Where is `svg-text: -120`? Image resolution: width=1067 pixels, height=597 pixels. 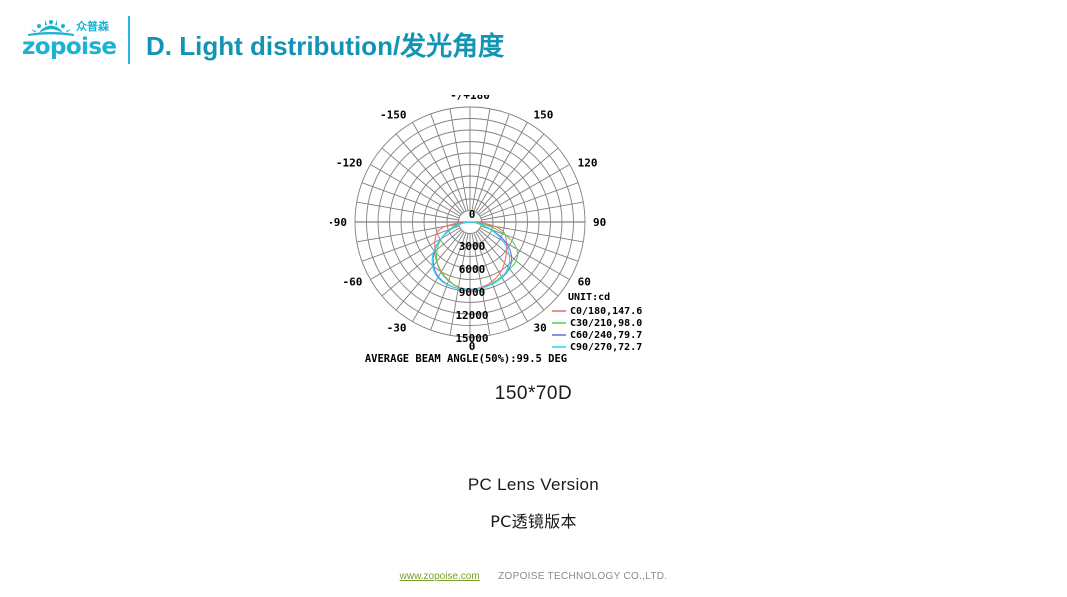 svg-text: -120 is located at coordinates (349, 163).